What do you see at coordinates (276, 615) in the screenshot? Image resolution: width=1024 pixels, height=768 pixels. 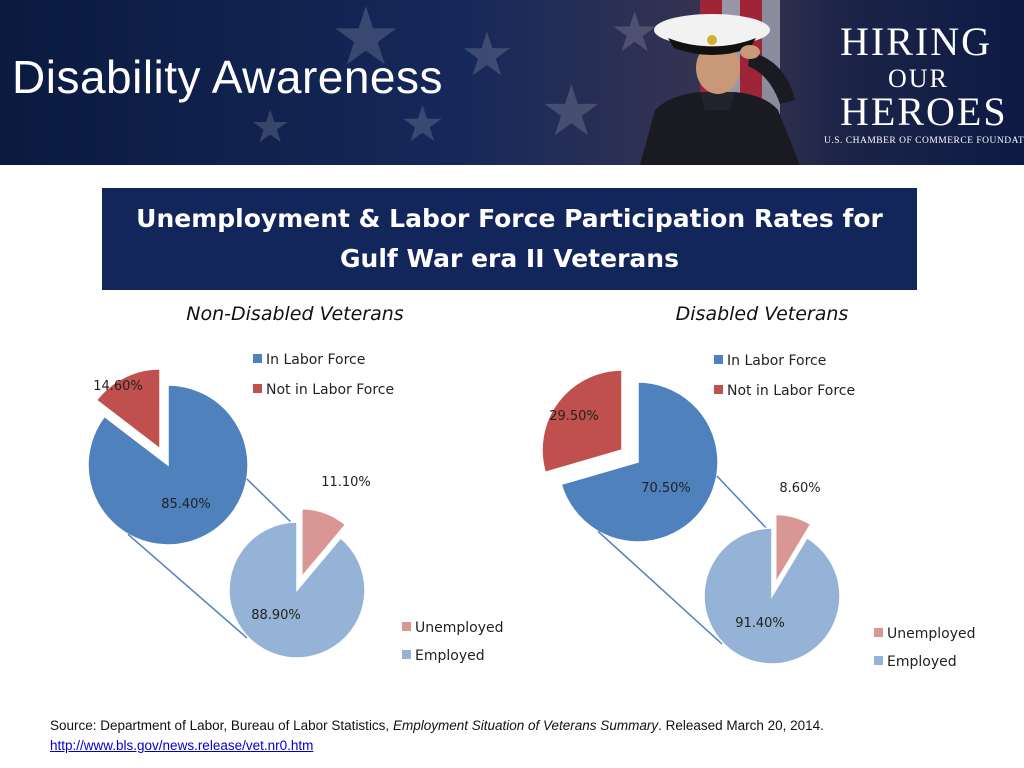 I see `data-label: 88.90%` at bounding box center [276, 615].